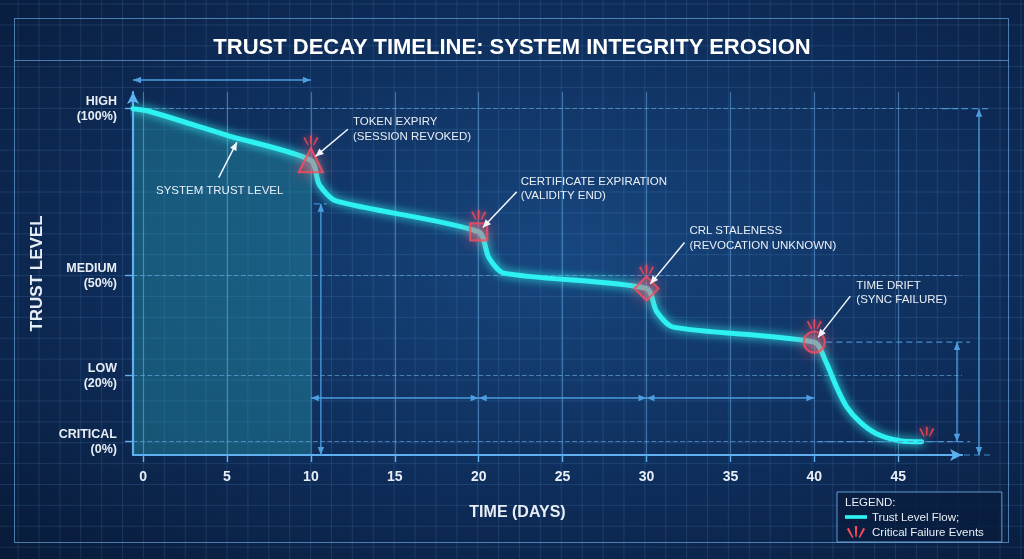 The height and width of the screenshot is (559, 1024). Describe the element at coordinates (227, 476) in the screenshot. I see `x-tick-label: 5` at that location.